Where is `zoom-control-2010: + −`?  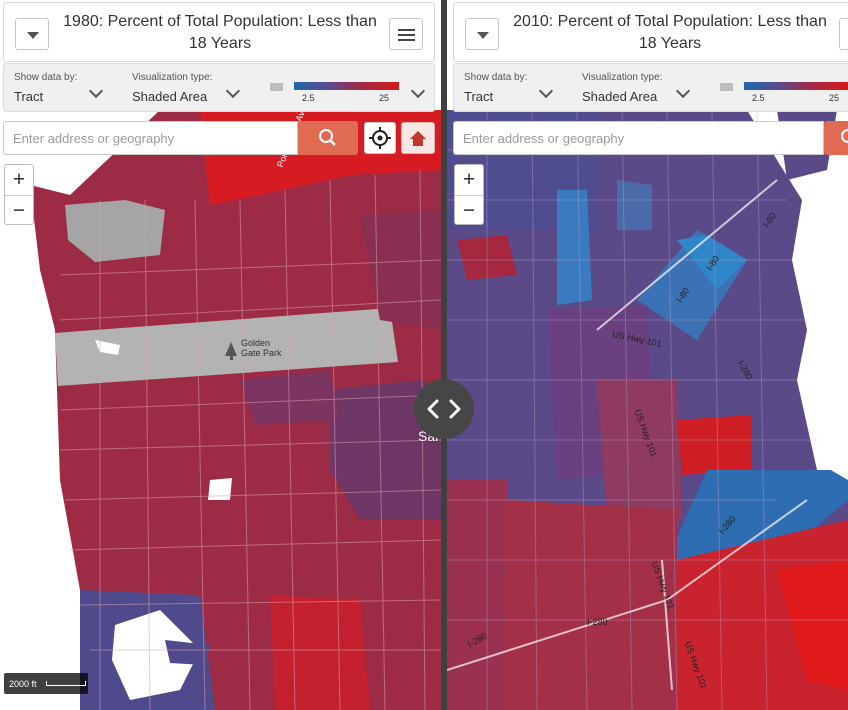 zoom-control-2010: + − is located at coordinates (469, 194).